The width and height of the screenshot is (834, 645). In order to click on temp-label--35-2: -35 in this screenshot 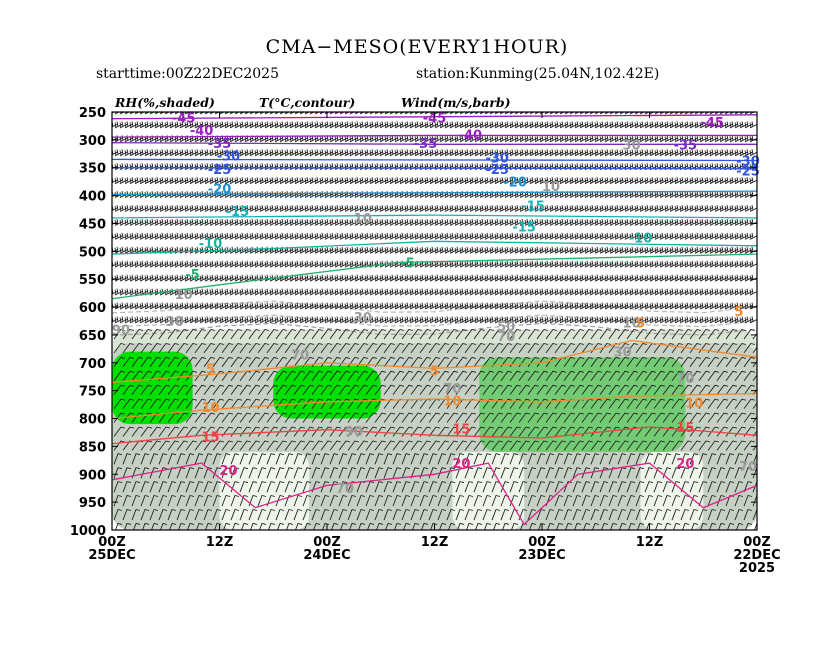, I will do `click(686, 145)`.